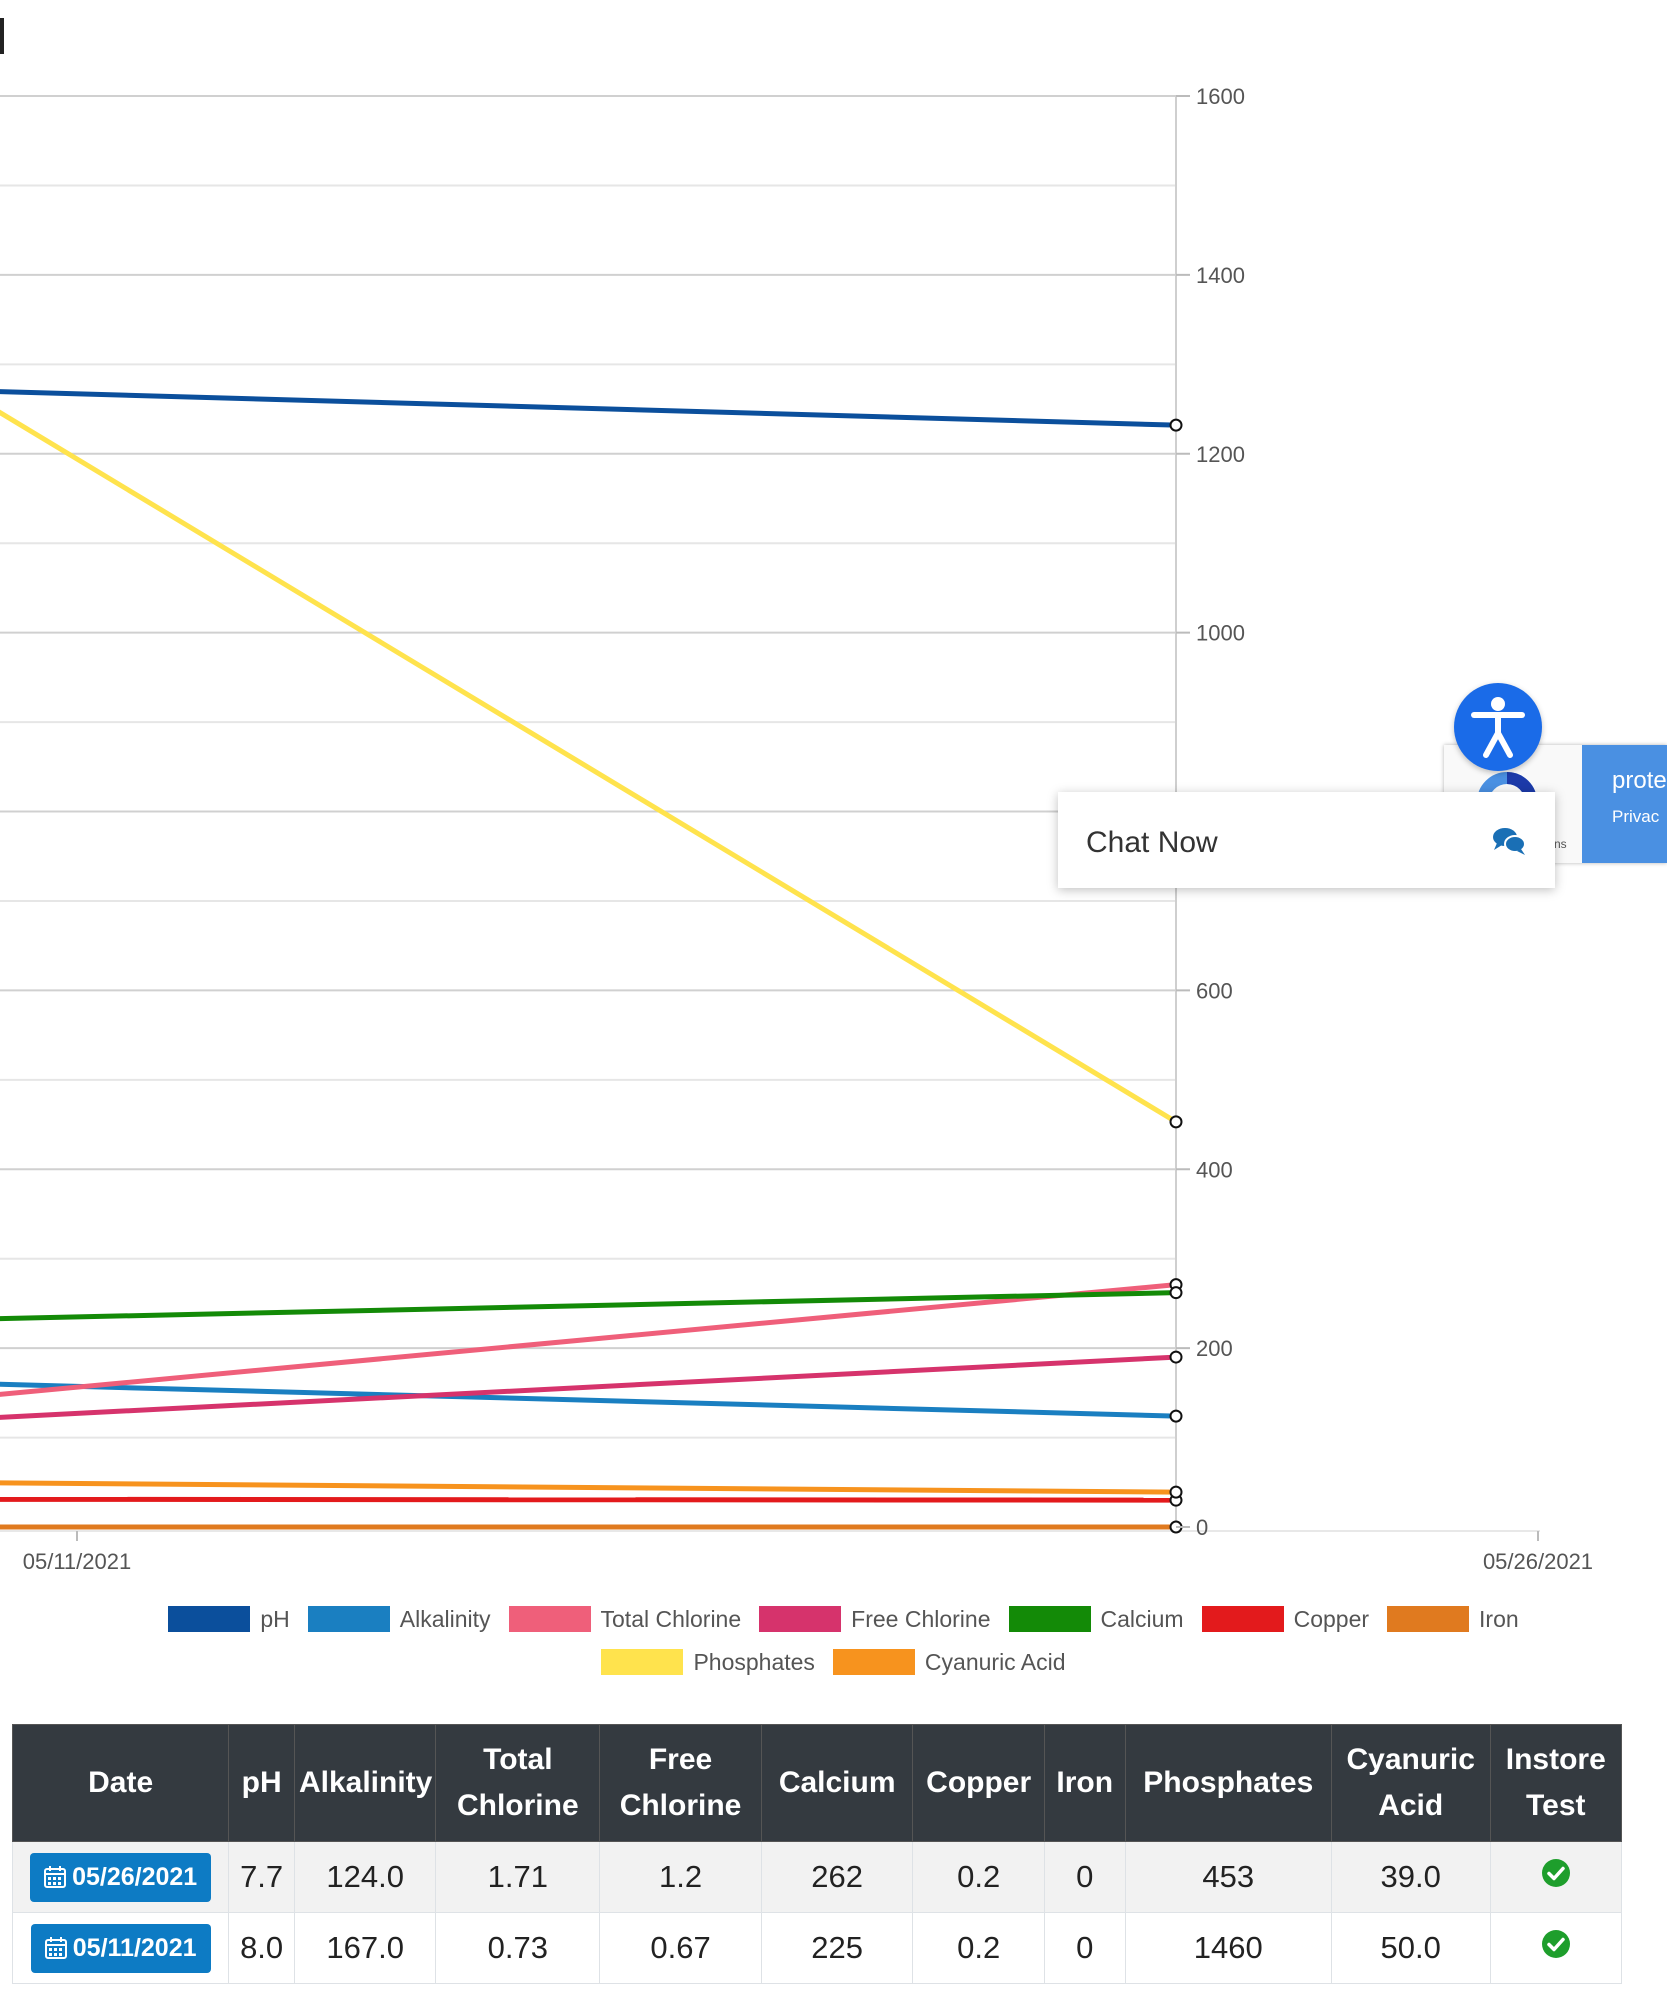 The image size is (1667, 2000). Describe the element at coordinates (1214, 1169) in the screenshot. I see `y-tick-label: 400` at that location.